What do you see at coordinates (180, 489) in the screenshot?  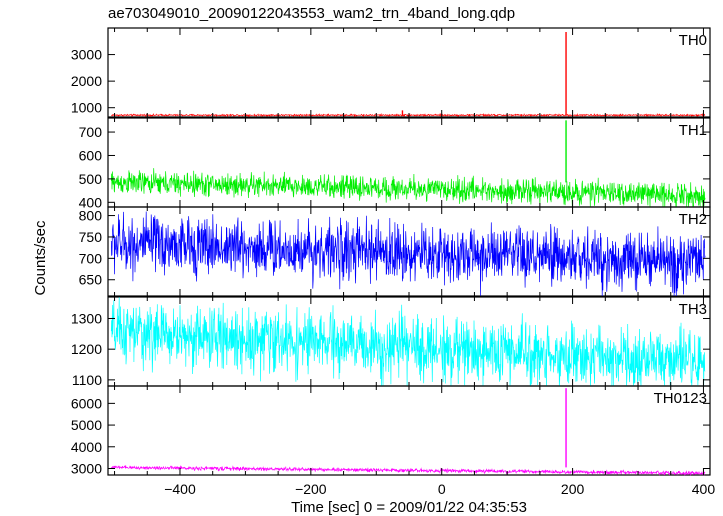 I see `x-tick-label: −400` at bounding box center [180, 489].